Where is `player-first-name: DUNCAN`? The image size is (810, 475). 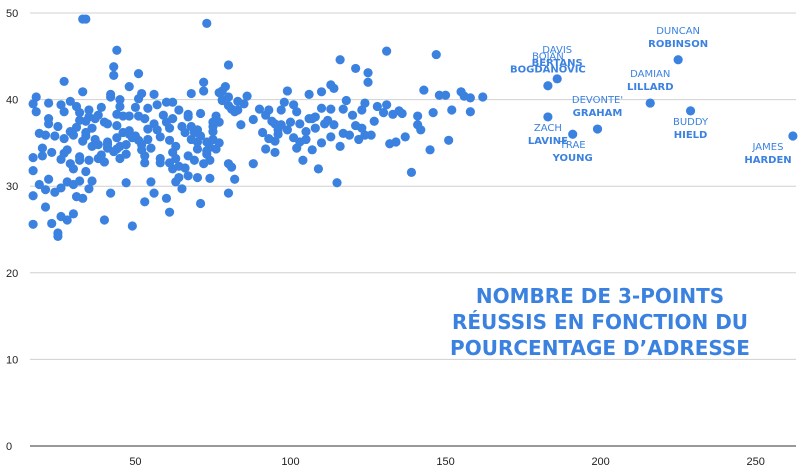
player-first-name: DUNCAN is located at coordinates (678, 31).